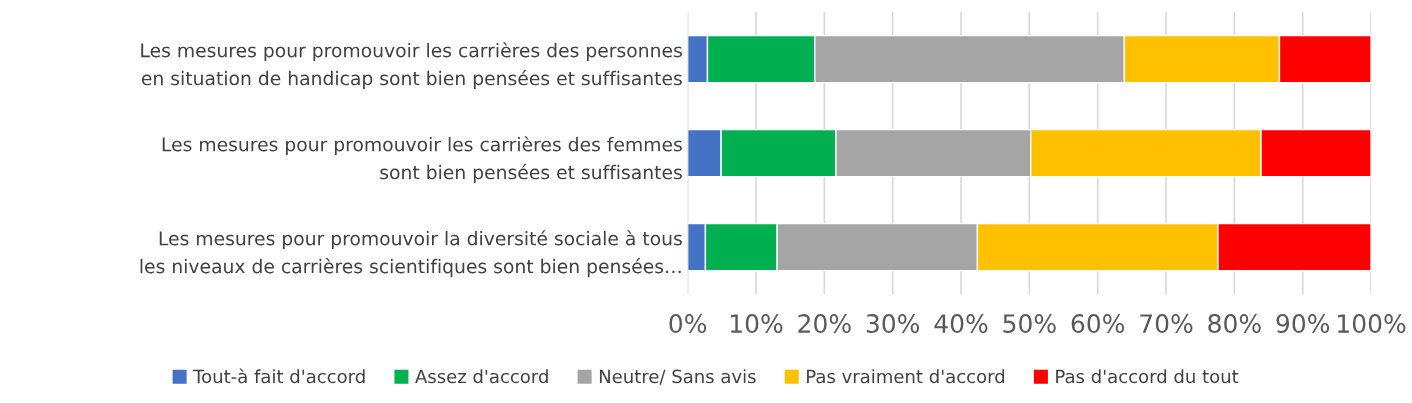 This screenshot has height=403, width=1412. Describe the element at coordinates (1029, 323) in the screenshot. I see `x-tick-label: 50%` at that location.